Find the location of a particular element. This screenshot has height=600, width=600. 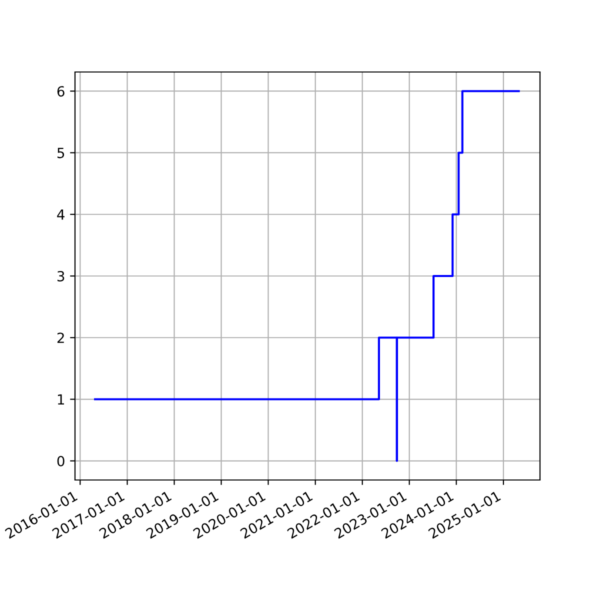

y-tick-label: 0 is located at coordinates (60, 461).